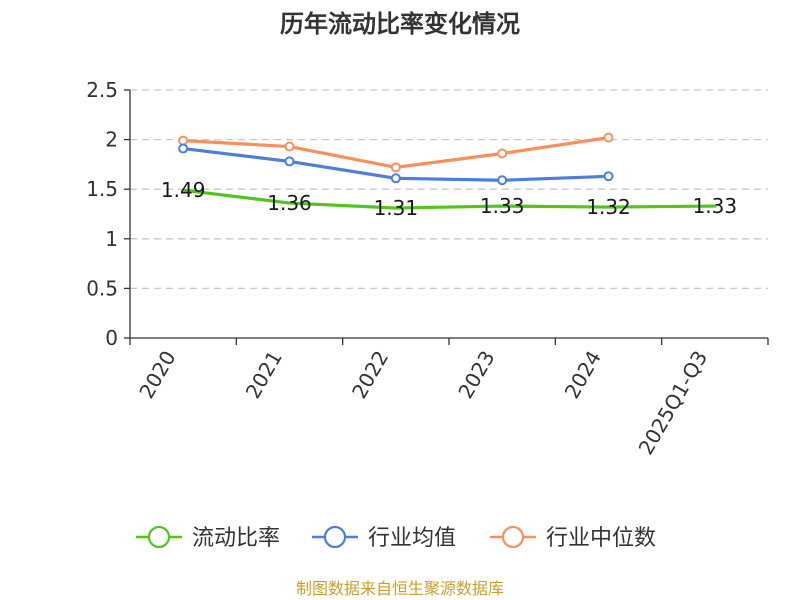 Image resolution: width=800 pixels, height=600 pixels. I want to click on data-label: 1.49, so click(183, 190).